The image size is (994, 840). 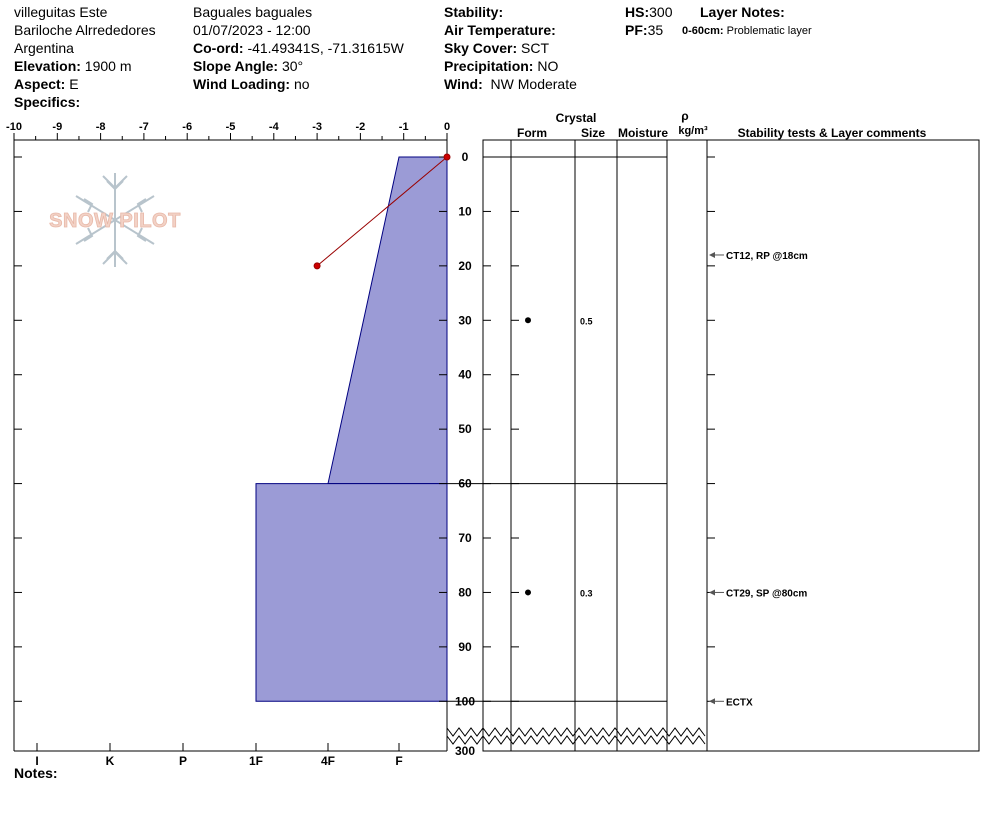 I want to click on location-name: villeguitas Este, so click(x=61, y=12).